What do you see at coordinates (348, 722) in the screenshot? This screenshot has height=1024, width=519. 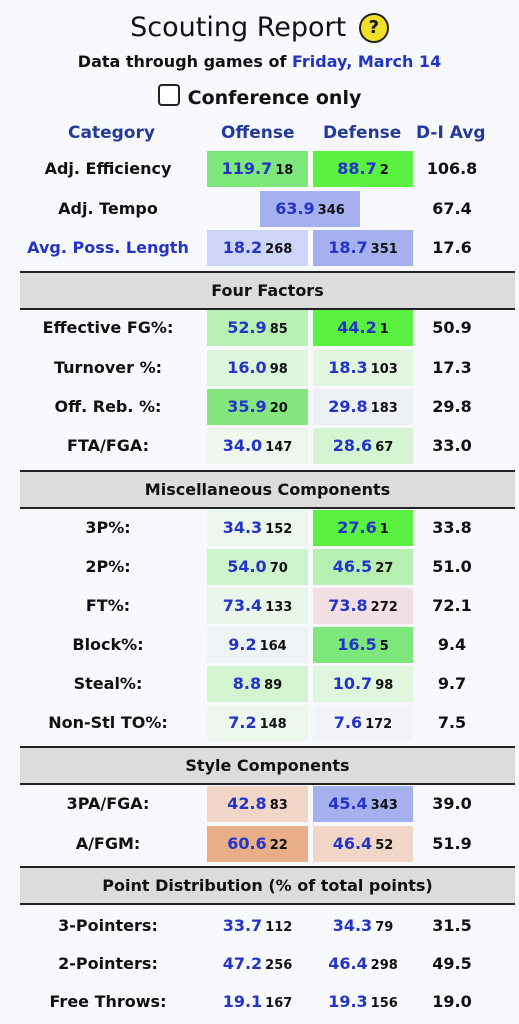 I see `defense-value: 7.6` at bounding box center [348, 722].